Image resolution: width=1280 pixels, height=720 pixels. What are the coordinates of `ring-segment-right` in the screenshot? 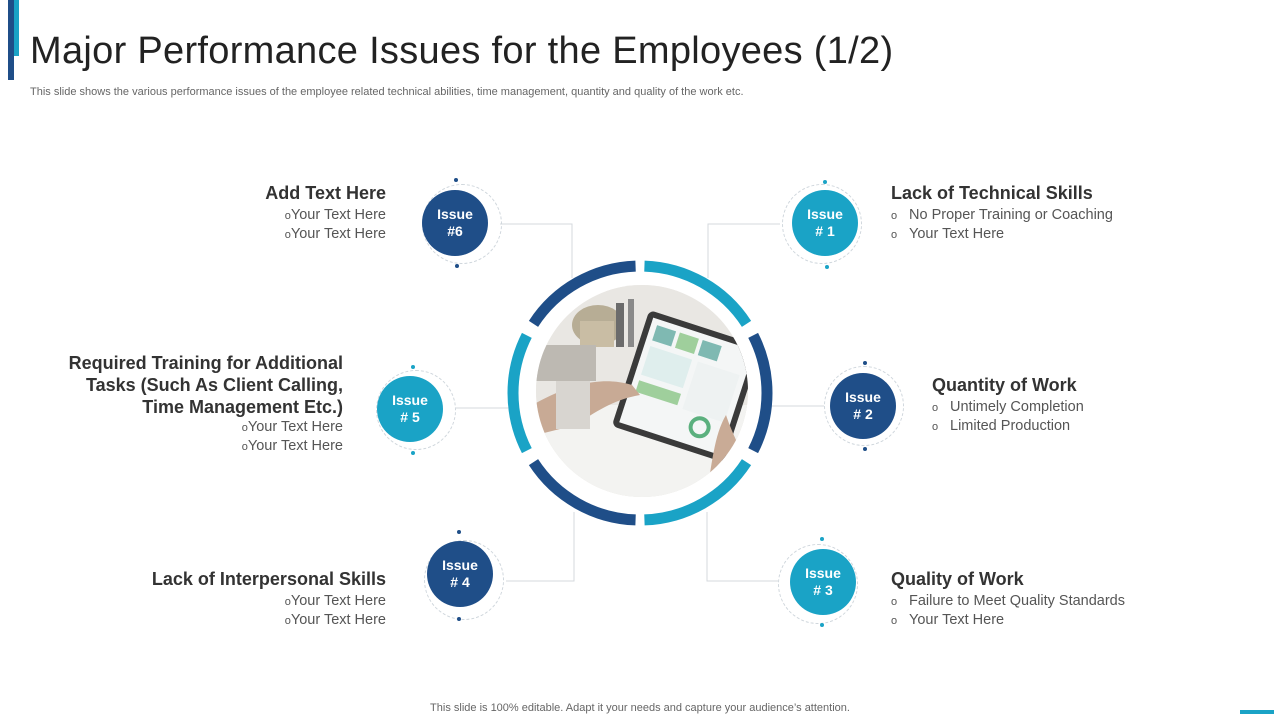 It's located at (760, 393).